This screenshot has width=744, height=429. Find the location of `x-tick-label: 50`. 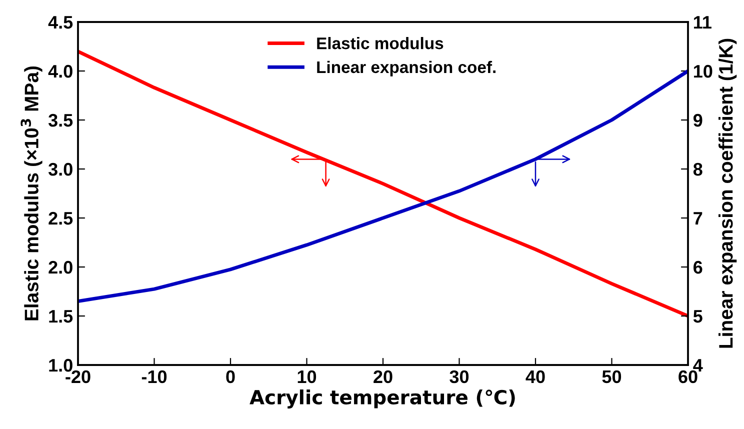

x-tick-label: 50 is located at coordinates (612, 377).